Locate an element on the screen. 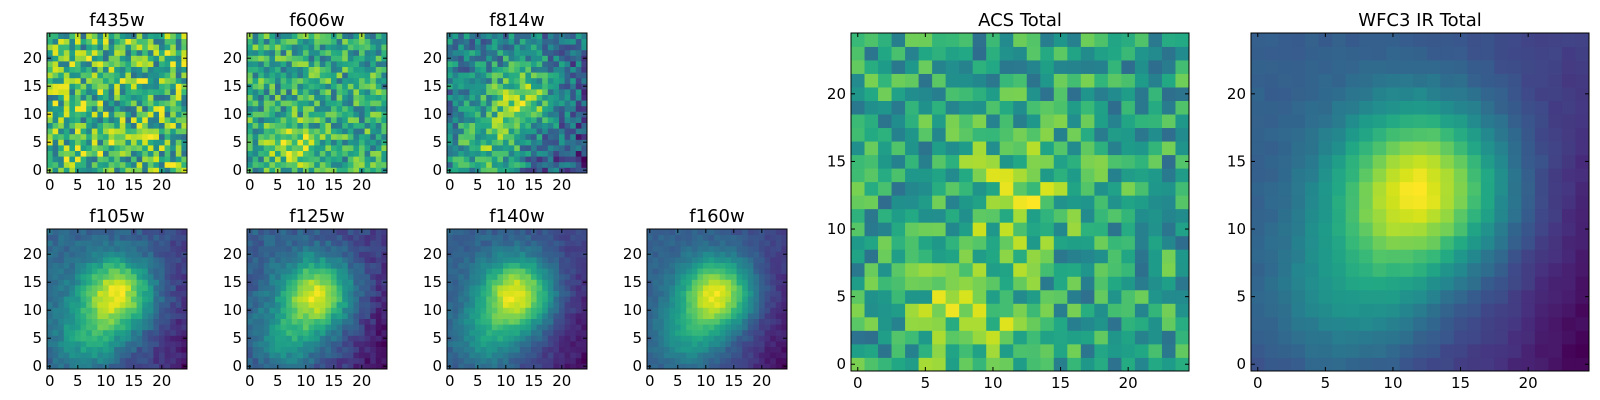 The image size is (1600, 400). x-tick-label: 15 is located at coordinates (133, 381).